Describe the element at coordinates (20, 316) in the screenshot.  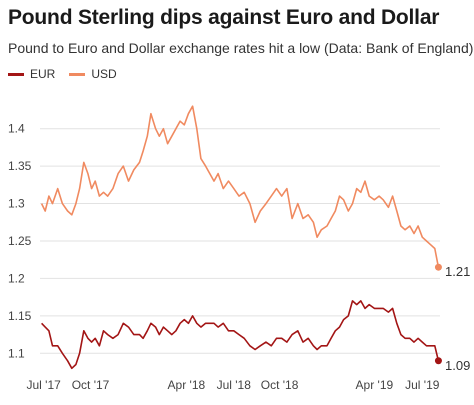
I see `y-tick-label-1: 1.15` at that location.